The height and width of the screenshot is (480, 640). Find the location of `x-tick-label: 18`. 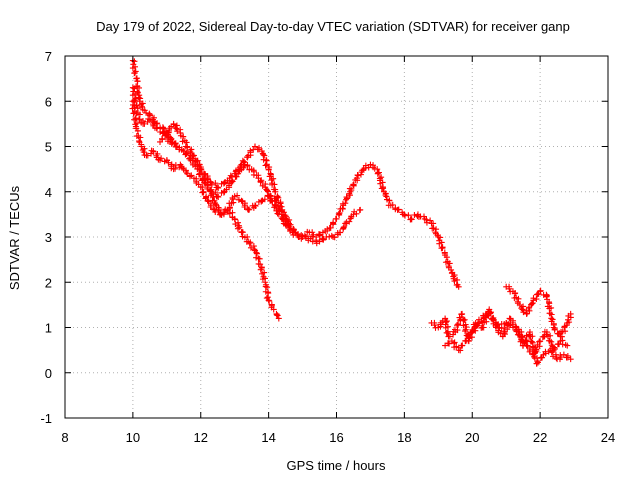

x-tick-label: 18 is located at coordinates (404, 437).